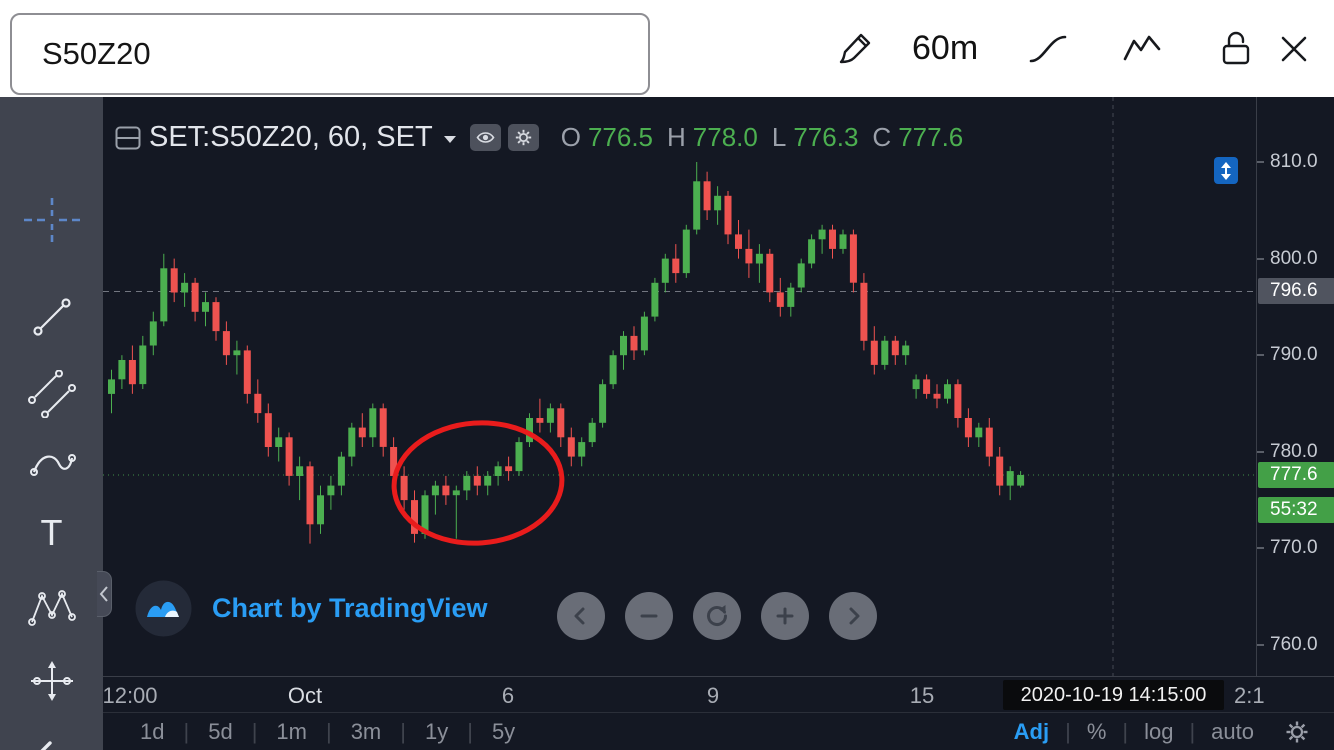 Image resolution: width=1334 pixels, height=750 pixels. What do you see at coordinates (1295, 162) in the screenshot?
I see `price-tick-label: 810.0` at bounding box center [1295, 162].